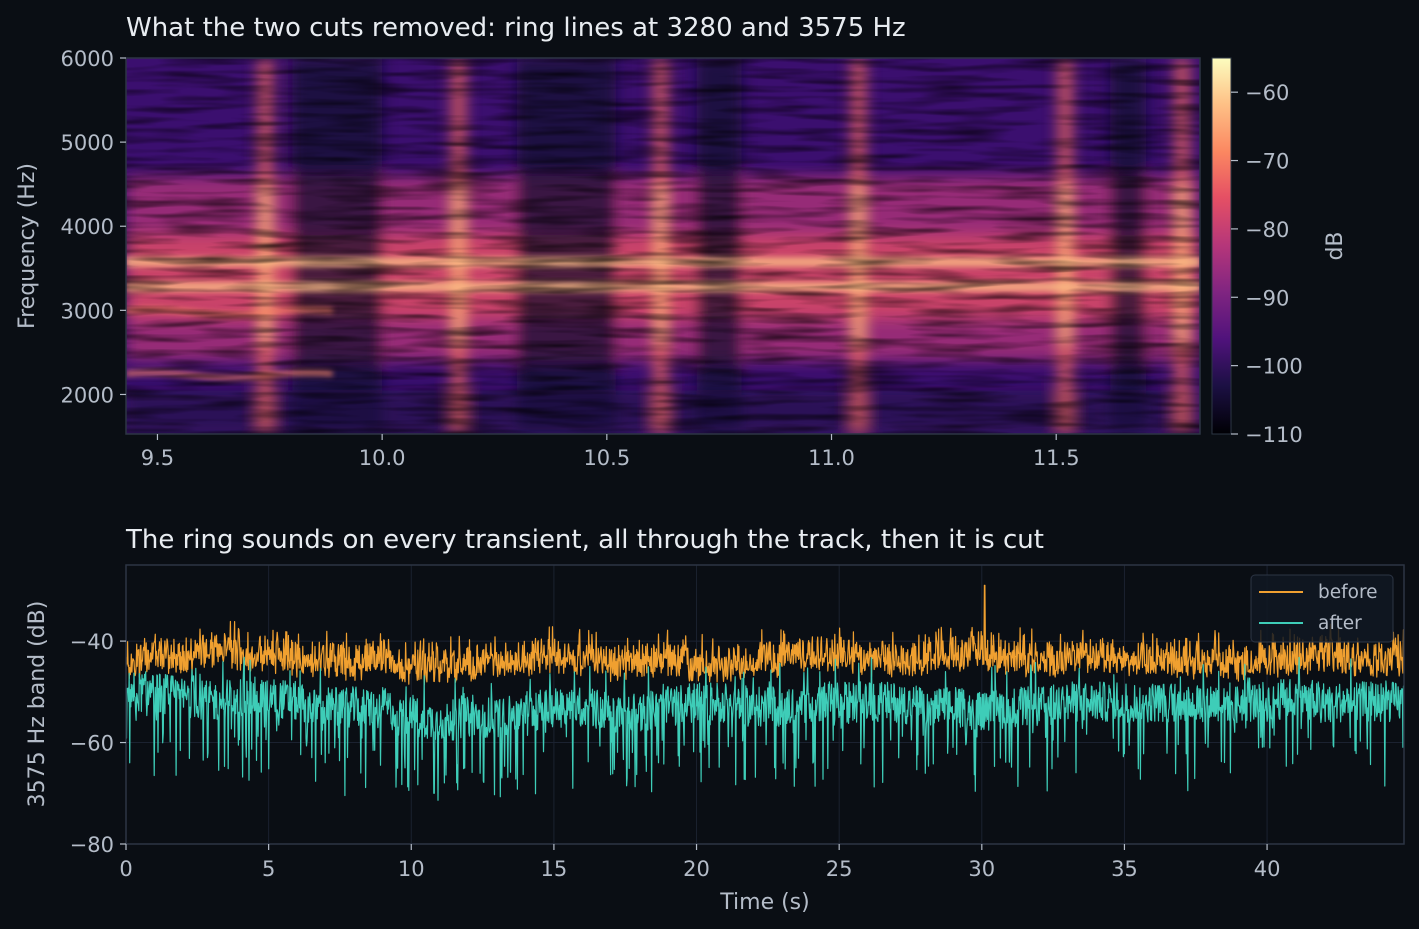  Describe the element at coordinates (125, 869) in the screenshot. I see `band-level-x-tick-label: 0` at that location.